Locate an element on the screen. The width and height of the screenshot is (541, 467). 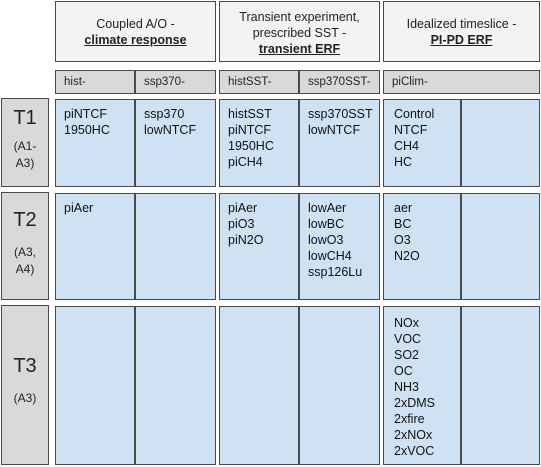
cell-t1-histsst: histSST piNTCF 1950HC piCH4 is located at coordinates (259, 143).